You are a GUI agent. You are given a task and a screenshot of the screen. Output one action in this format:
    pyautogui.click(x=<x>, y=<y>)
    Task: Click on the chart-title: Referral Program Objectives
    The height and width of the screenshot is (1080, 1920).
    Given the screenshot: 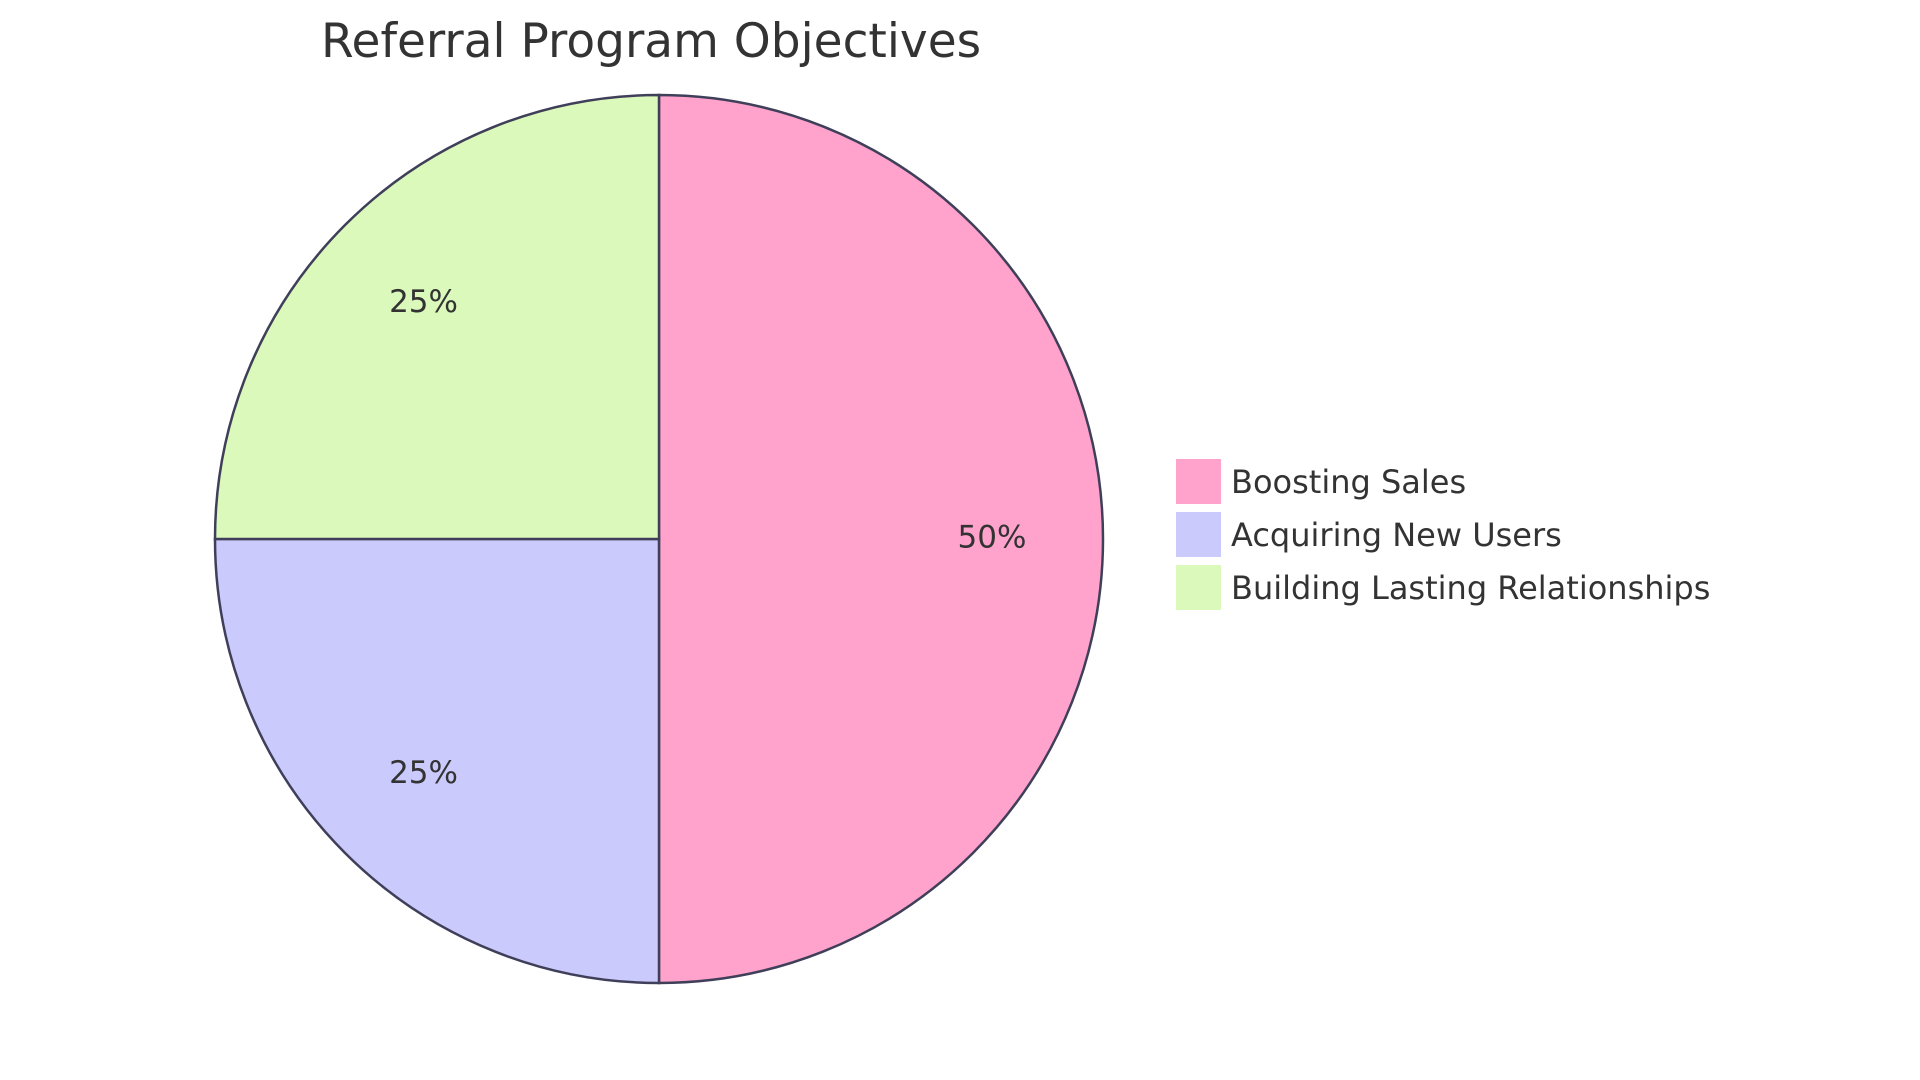 What is the action you would take?
    pyautogui.click(x=651, y=41)
    